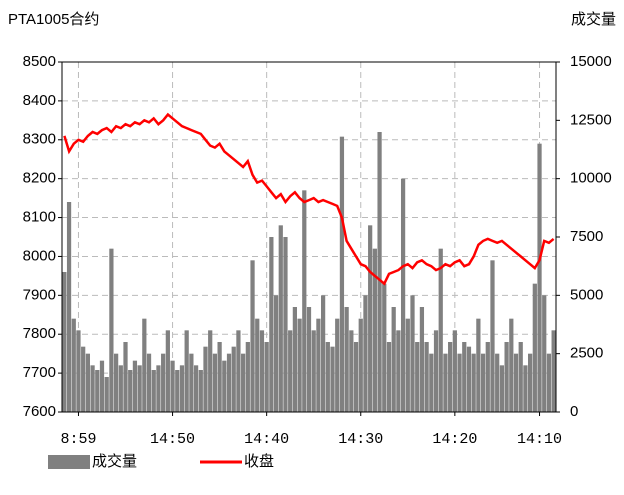  Describe the element at coordinates (39, 294) in the screenshot. I see `y-tick-label: 7900` at that location.